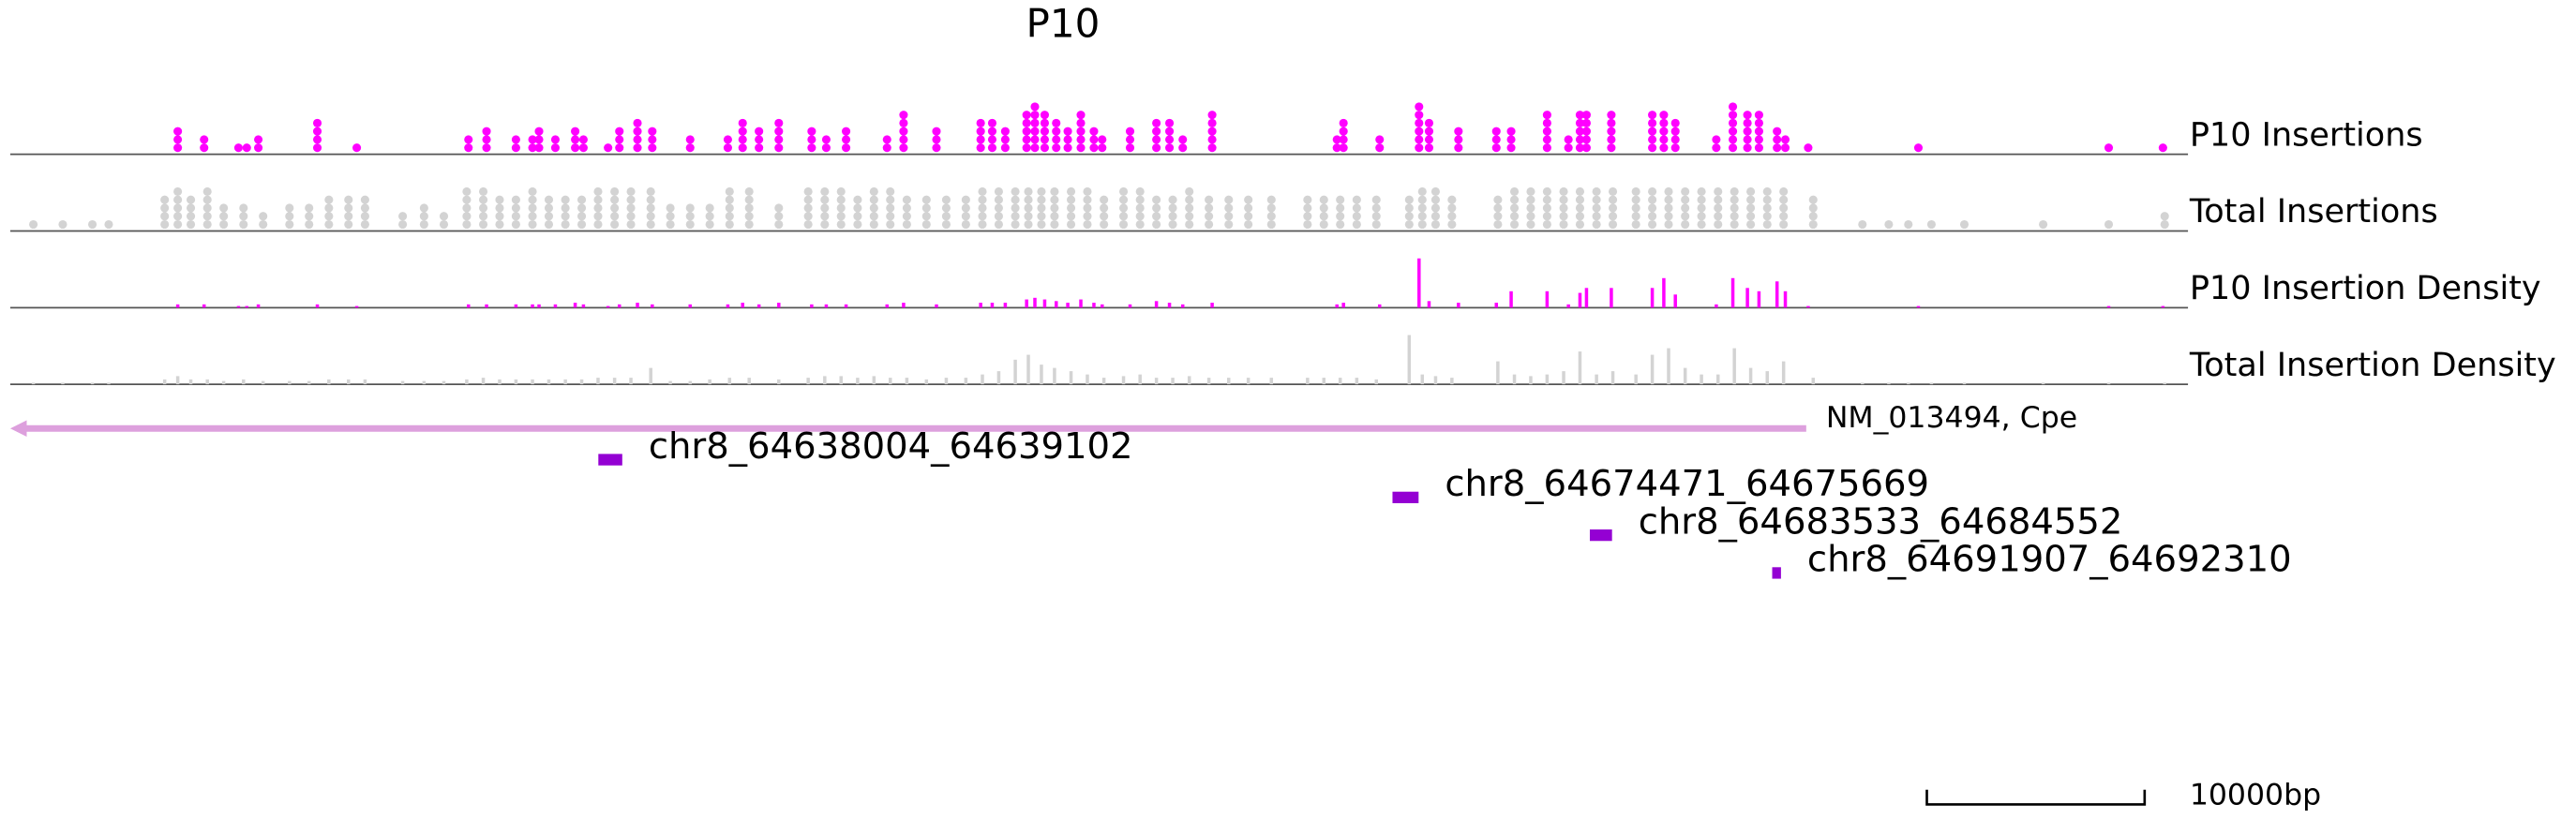 This screenshot has height=834, width=2576. What do you see at coordinates (1063, 24) in the screenshot?
I see `chart-title: P10` at bounding box center [1063, 24].